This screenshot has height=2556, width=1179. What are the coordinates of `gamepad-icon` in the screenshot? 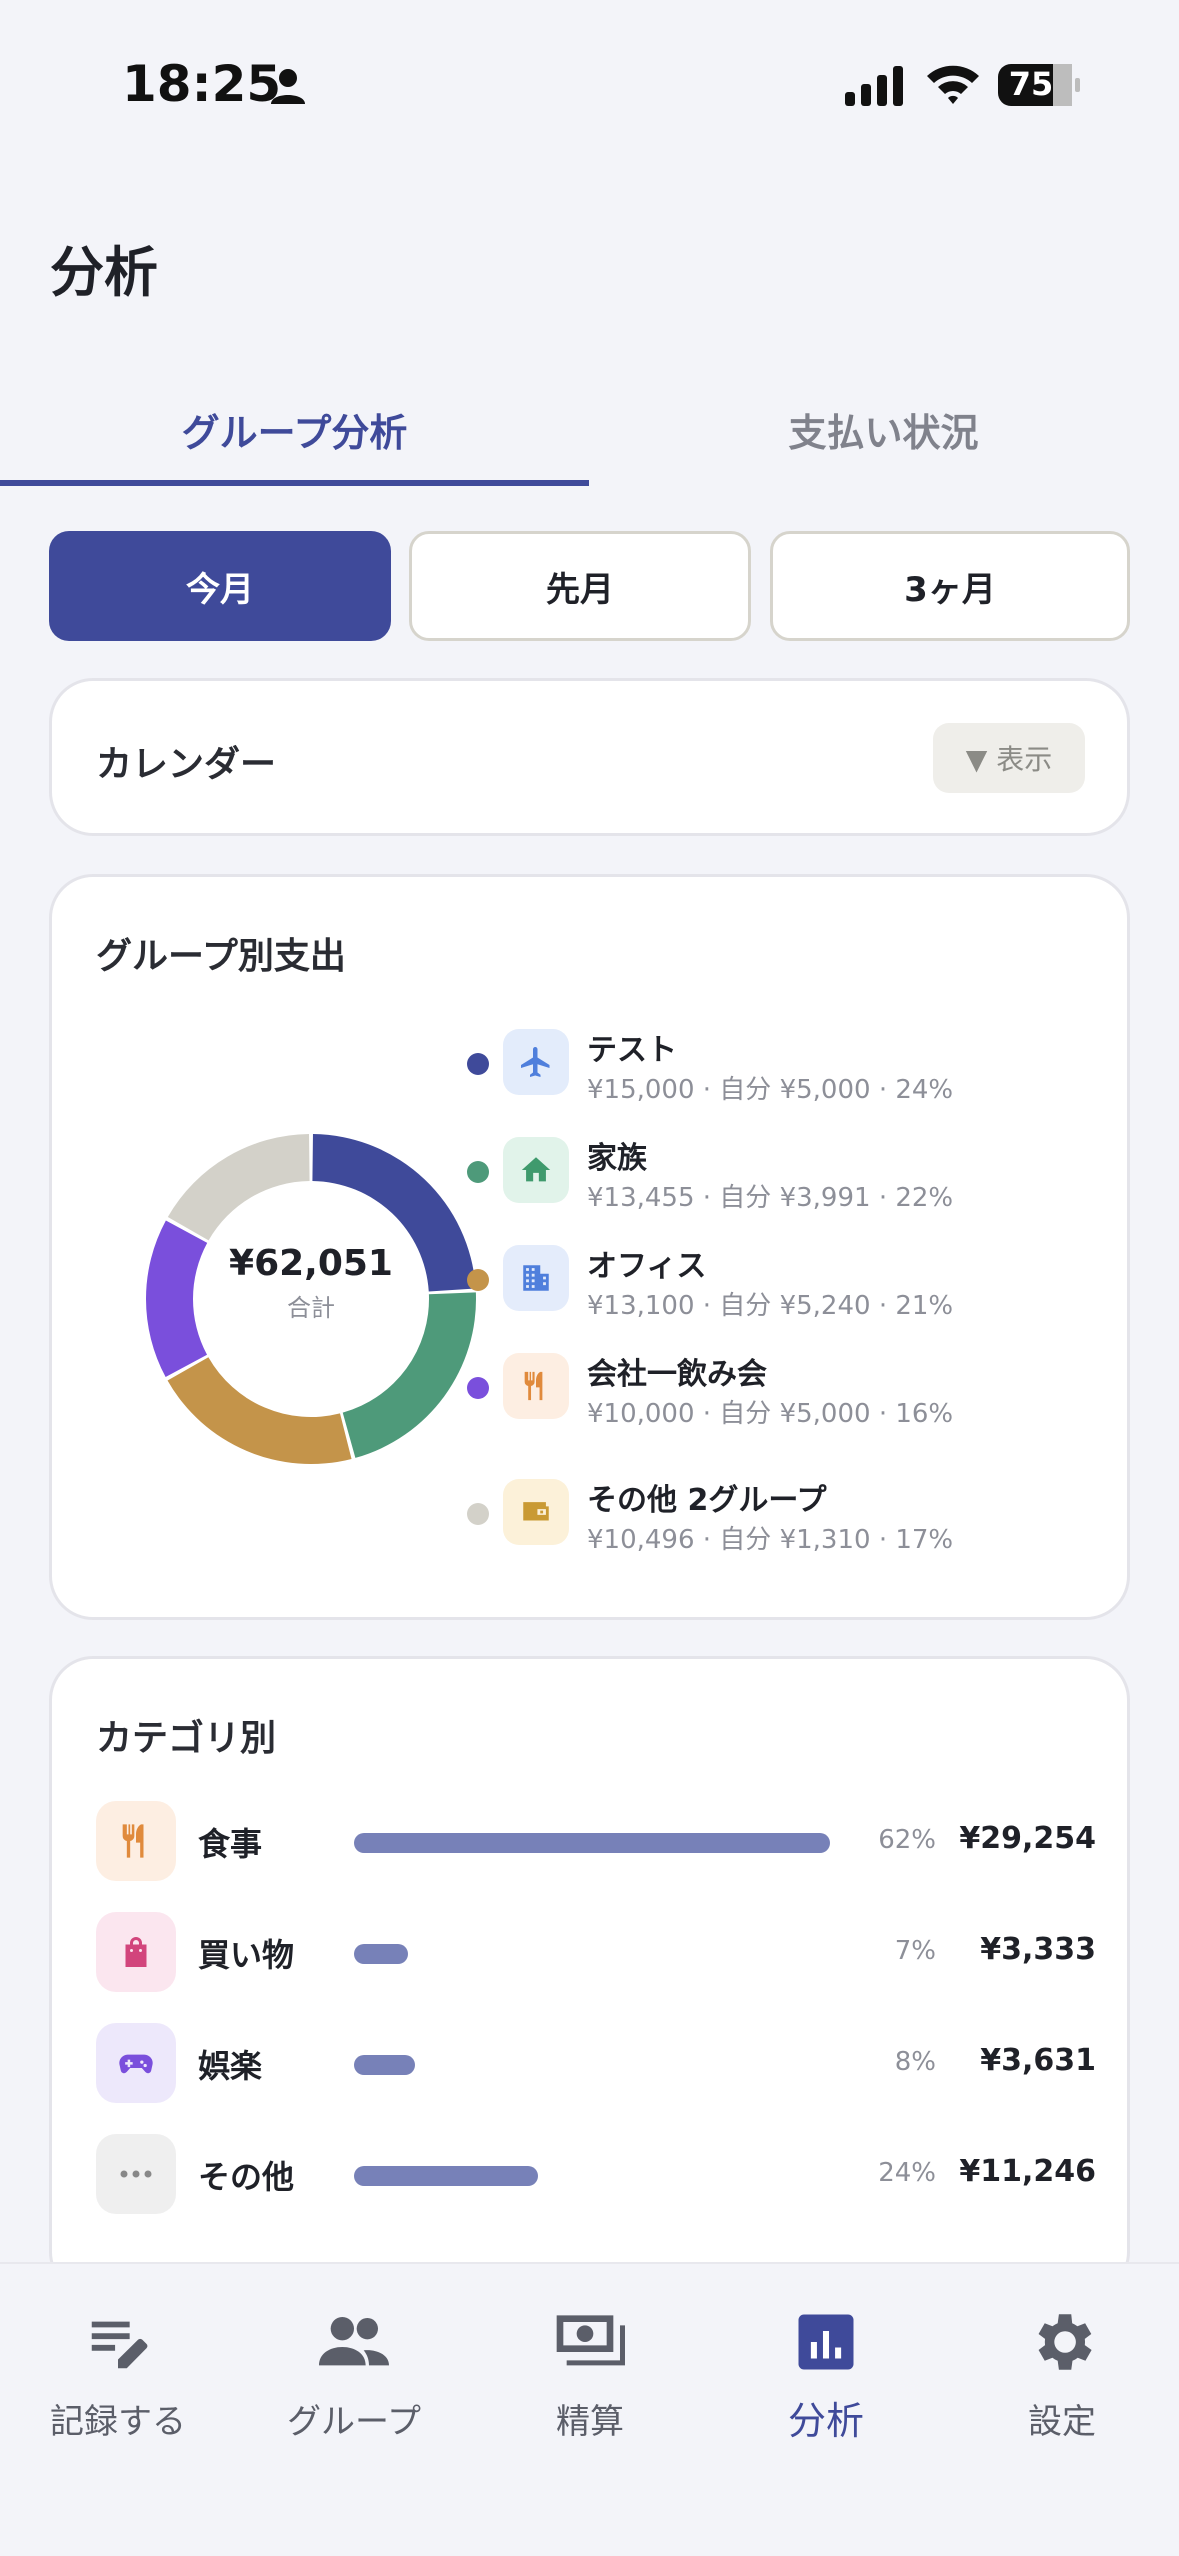 It's located at (136, 2063).